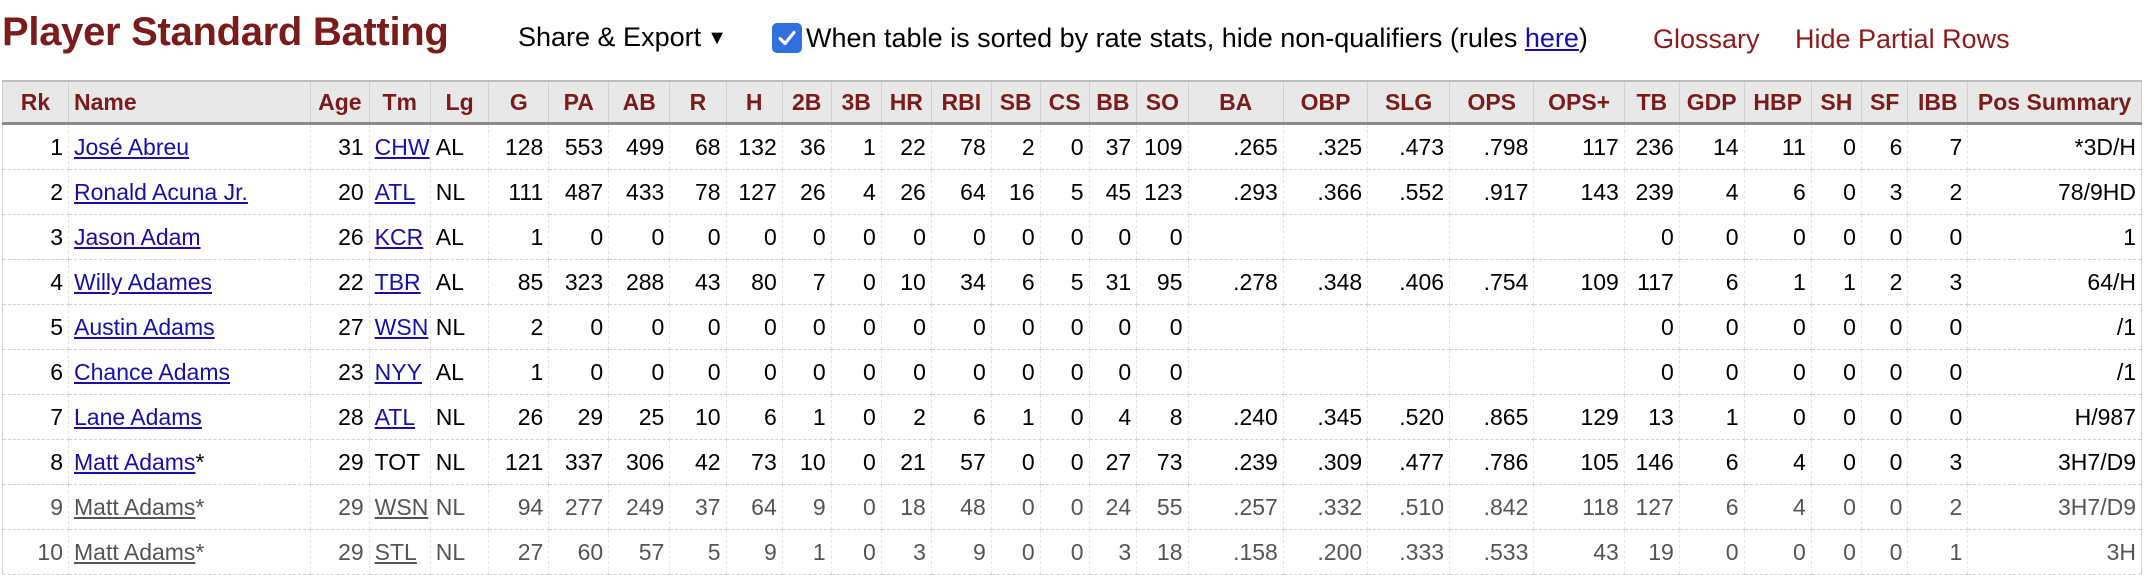  What do you see at coordinates (1491, 327) in the screenshot?
I see `cell-ops` at bounding box center [1491, 327].